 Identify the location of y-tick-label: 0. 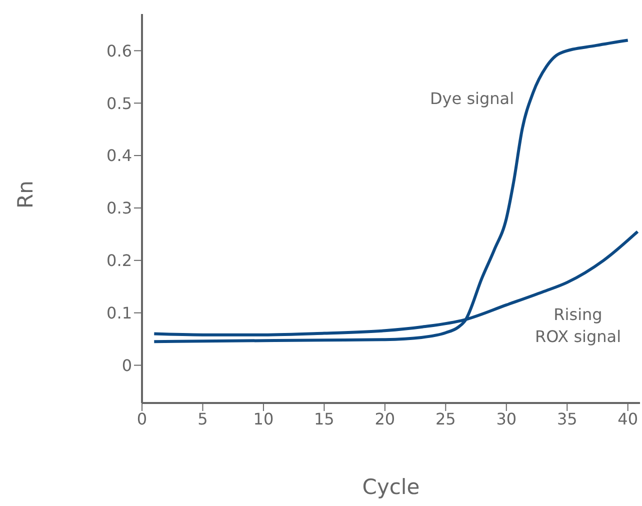
(127, 365).